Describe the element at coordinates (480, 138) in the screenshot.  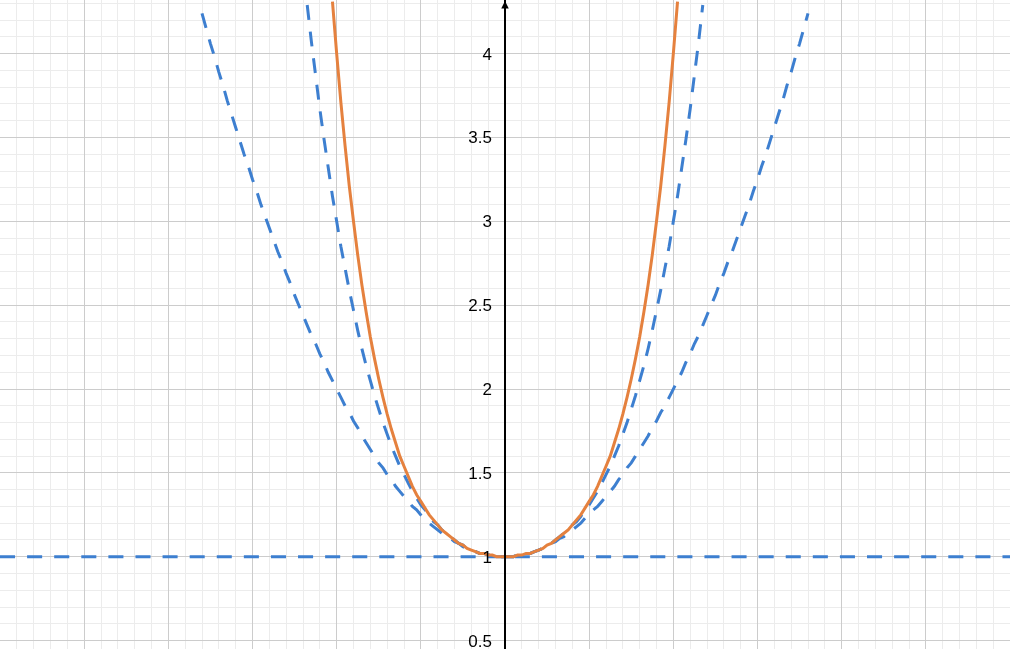
I see `y-tick-label: 3.5` at that location.